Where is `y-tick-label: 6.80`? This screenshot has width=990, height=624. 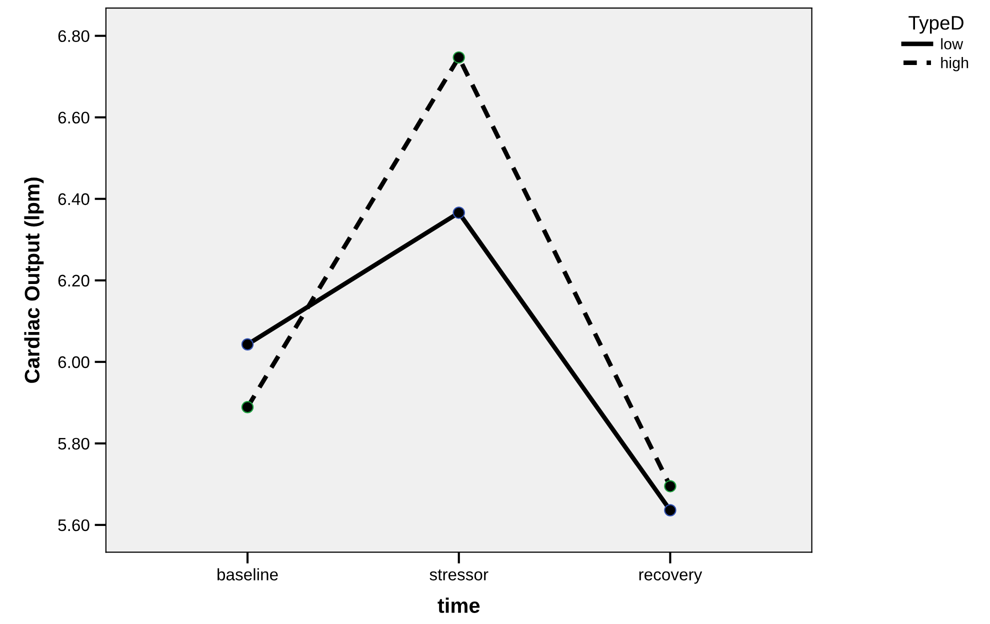
y-tick-label: 6.80 is located at coordinates (74, 36).